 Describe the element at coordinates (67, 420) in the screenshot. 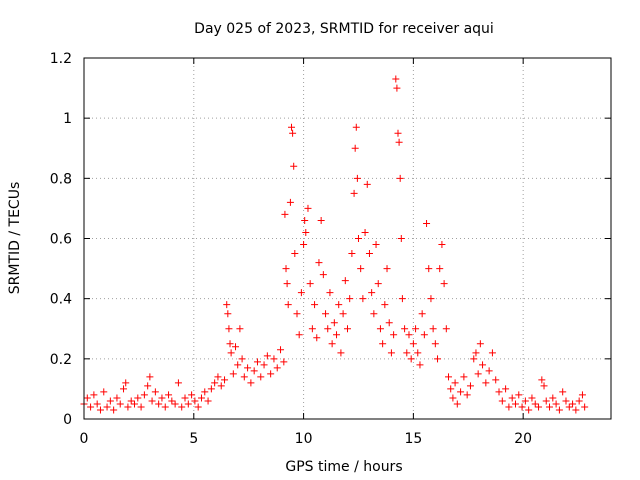

I see `y-tick-label: 0` at that location.